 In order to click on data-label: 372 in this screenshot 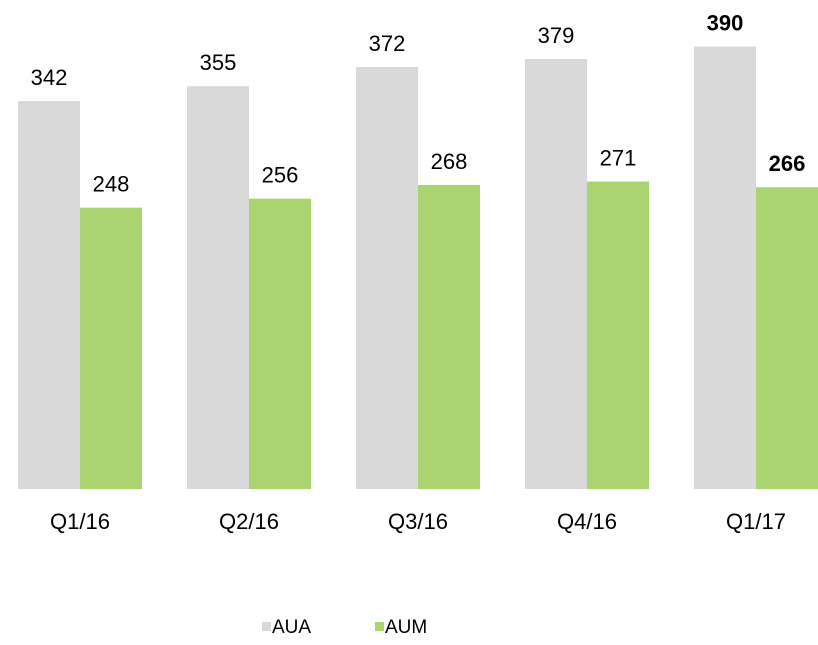, I will do `click(387, 43)`.